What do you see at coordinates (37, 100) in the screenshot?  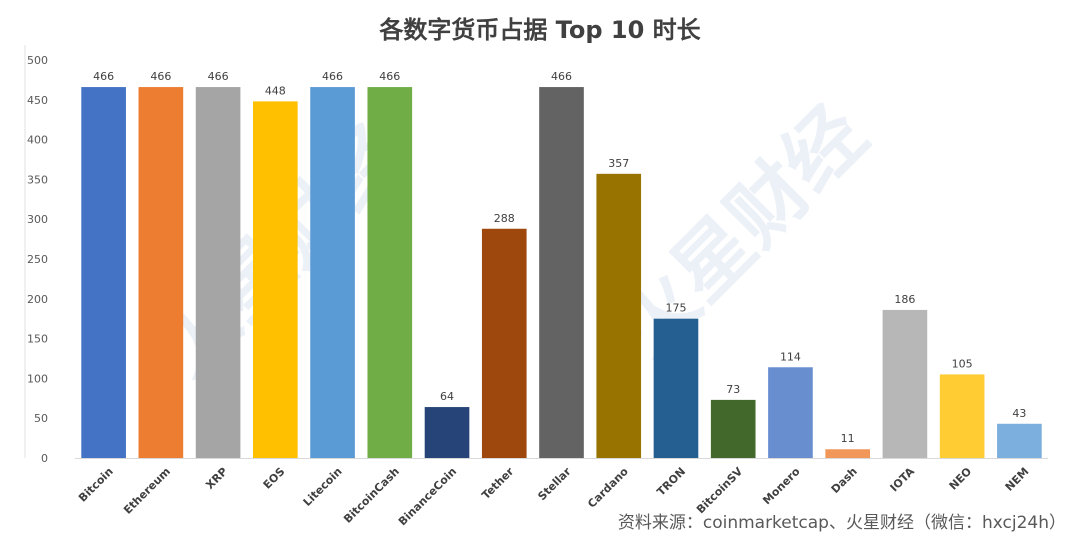 I see `y-tick-label: 450` at bounding box center [37, 100].